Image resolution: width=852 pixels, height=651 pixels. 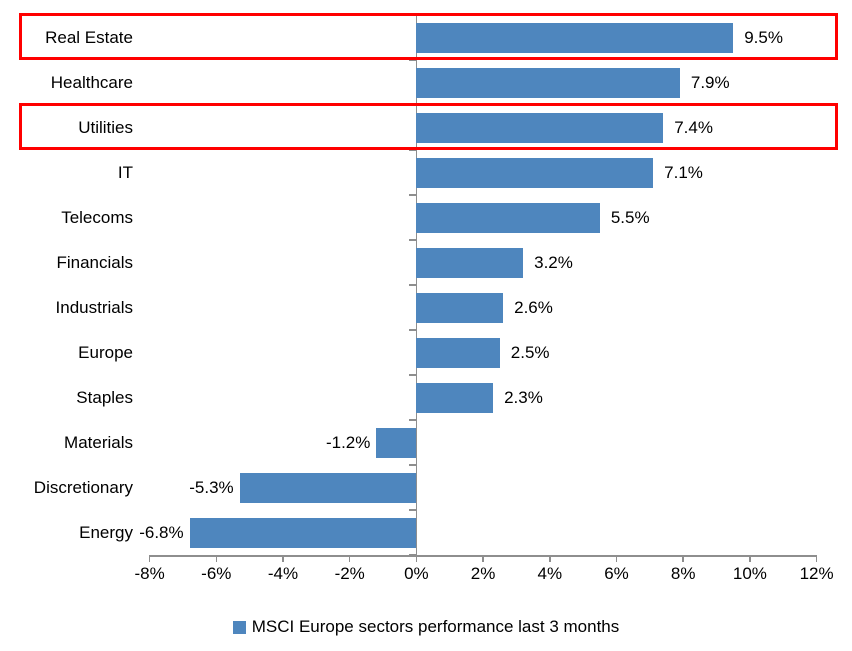 What do you see at coordinates (550, 573) in the screenshot?
I see `x-tick-label: 4%` at bounding box center [550, 573].